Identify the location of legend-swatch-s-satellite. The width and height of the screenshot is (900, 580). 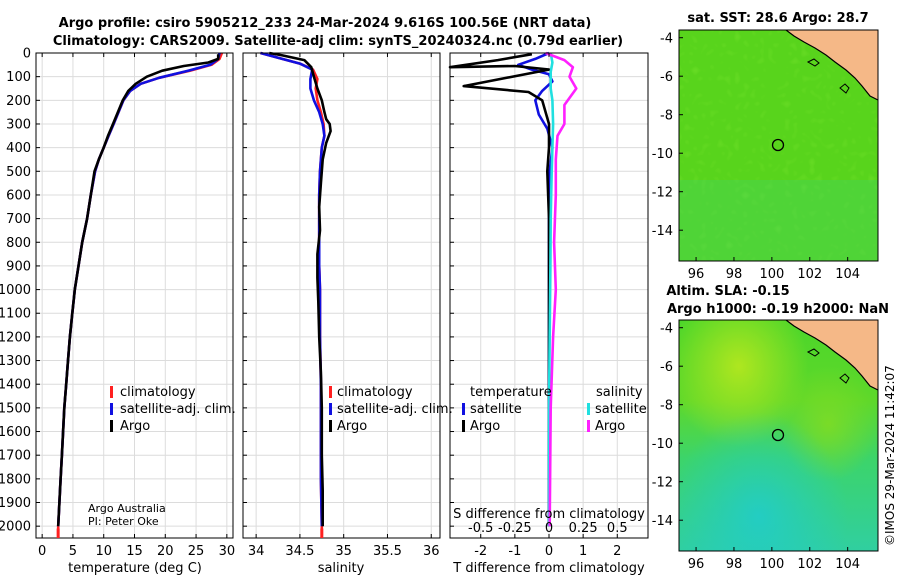
(588, 409).